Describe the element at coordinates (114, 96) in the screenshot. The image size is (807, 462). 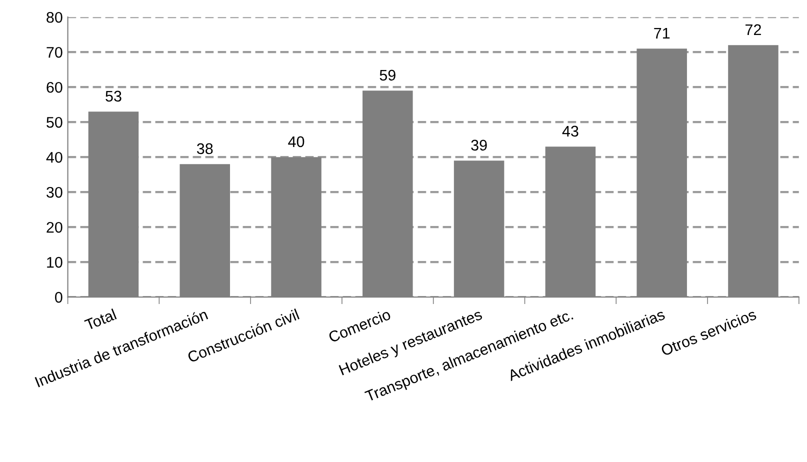
I see `data-label: 53` at that location.